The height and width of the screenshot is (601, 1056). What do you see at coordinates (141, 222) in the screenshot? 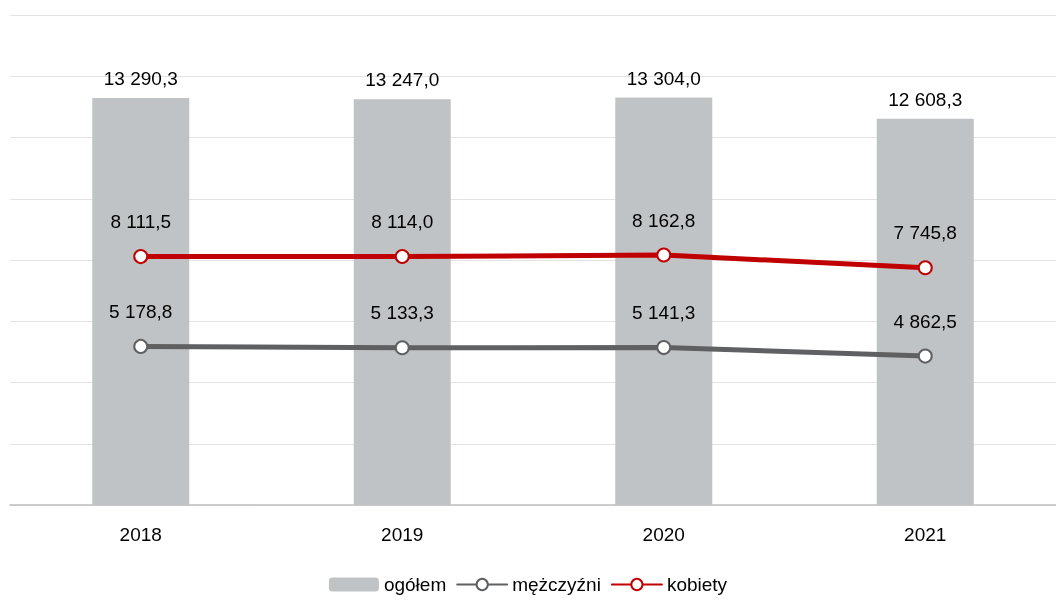
I see `data-label: 8 111,5` at bounding box center [141, 222].